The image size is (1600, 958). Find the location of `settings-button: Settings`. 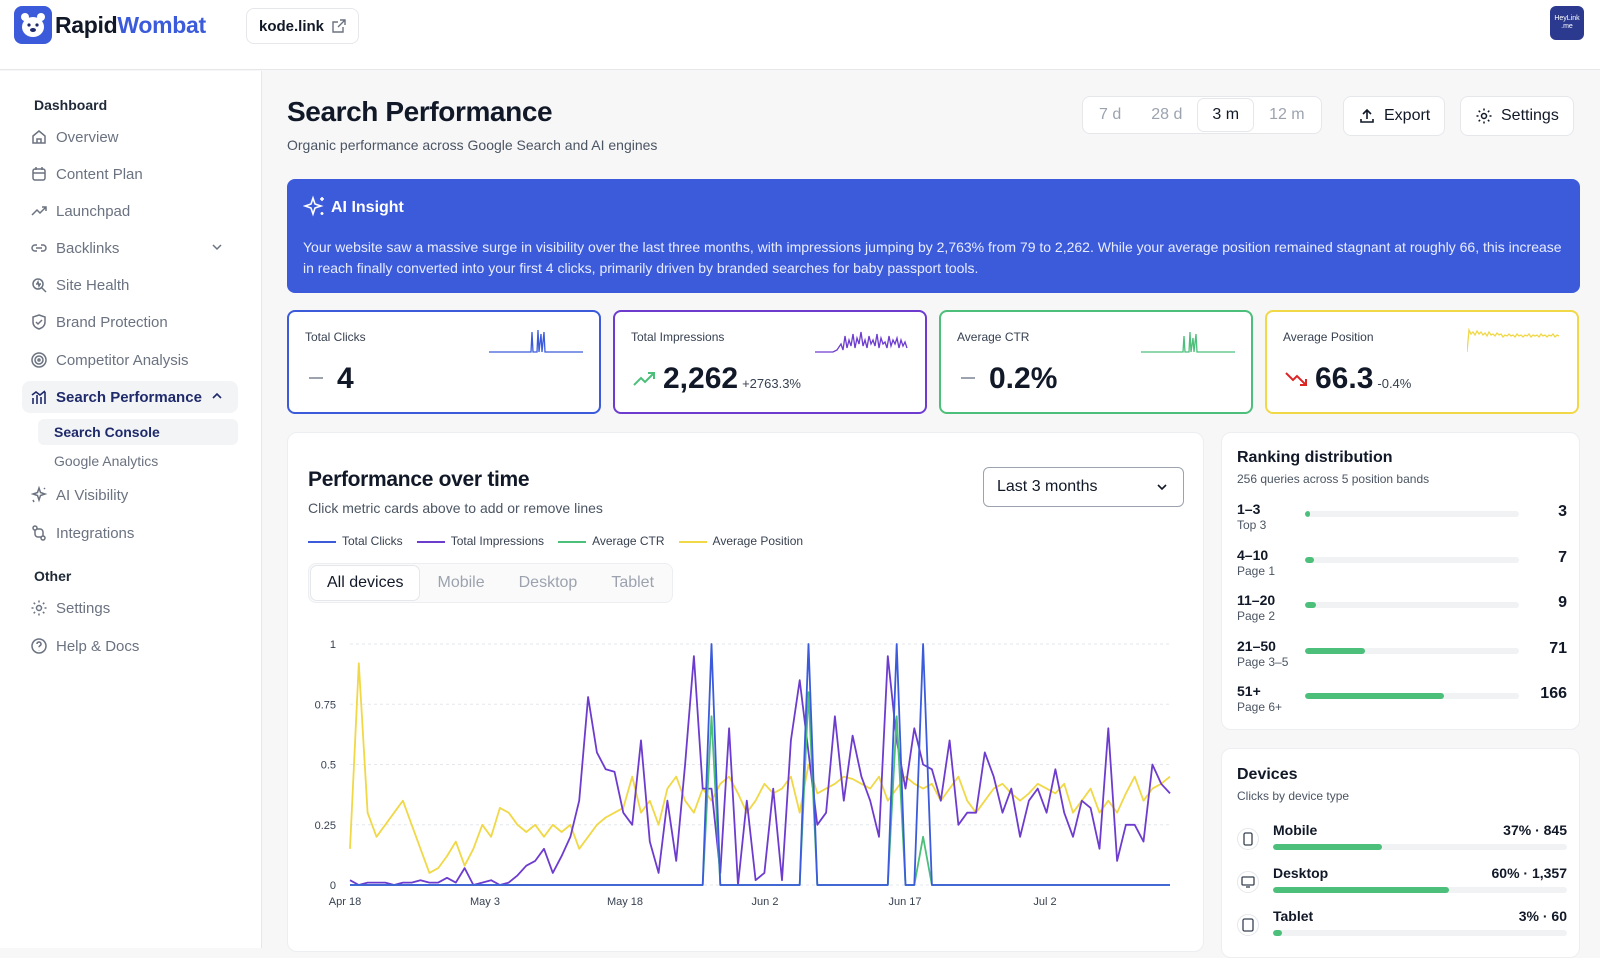

settings-button: Settings is located at coordinates (1517, 116).